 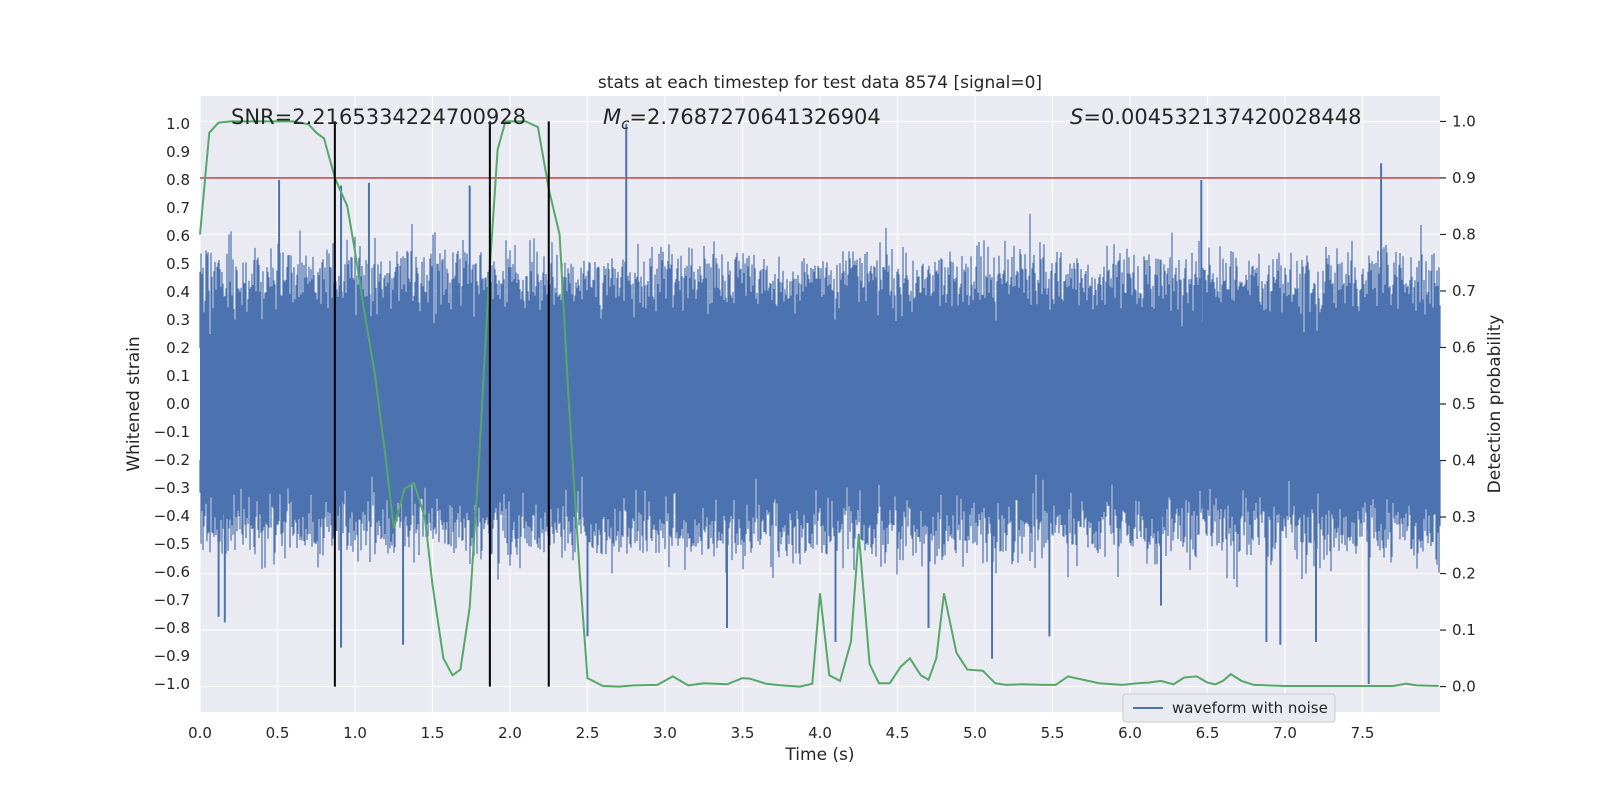 I want to click on y-tick-label: −0.7, so click(x=172, y=600).